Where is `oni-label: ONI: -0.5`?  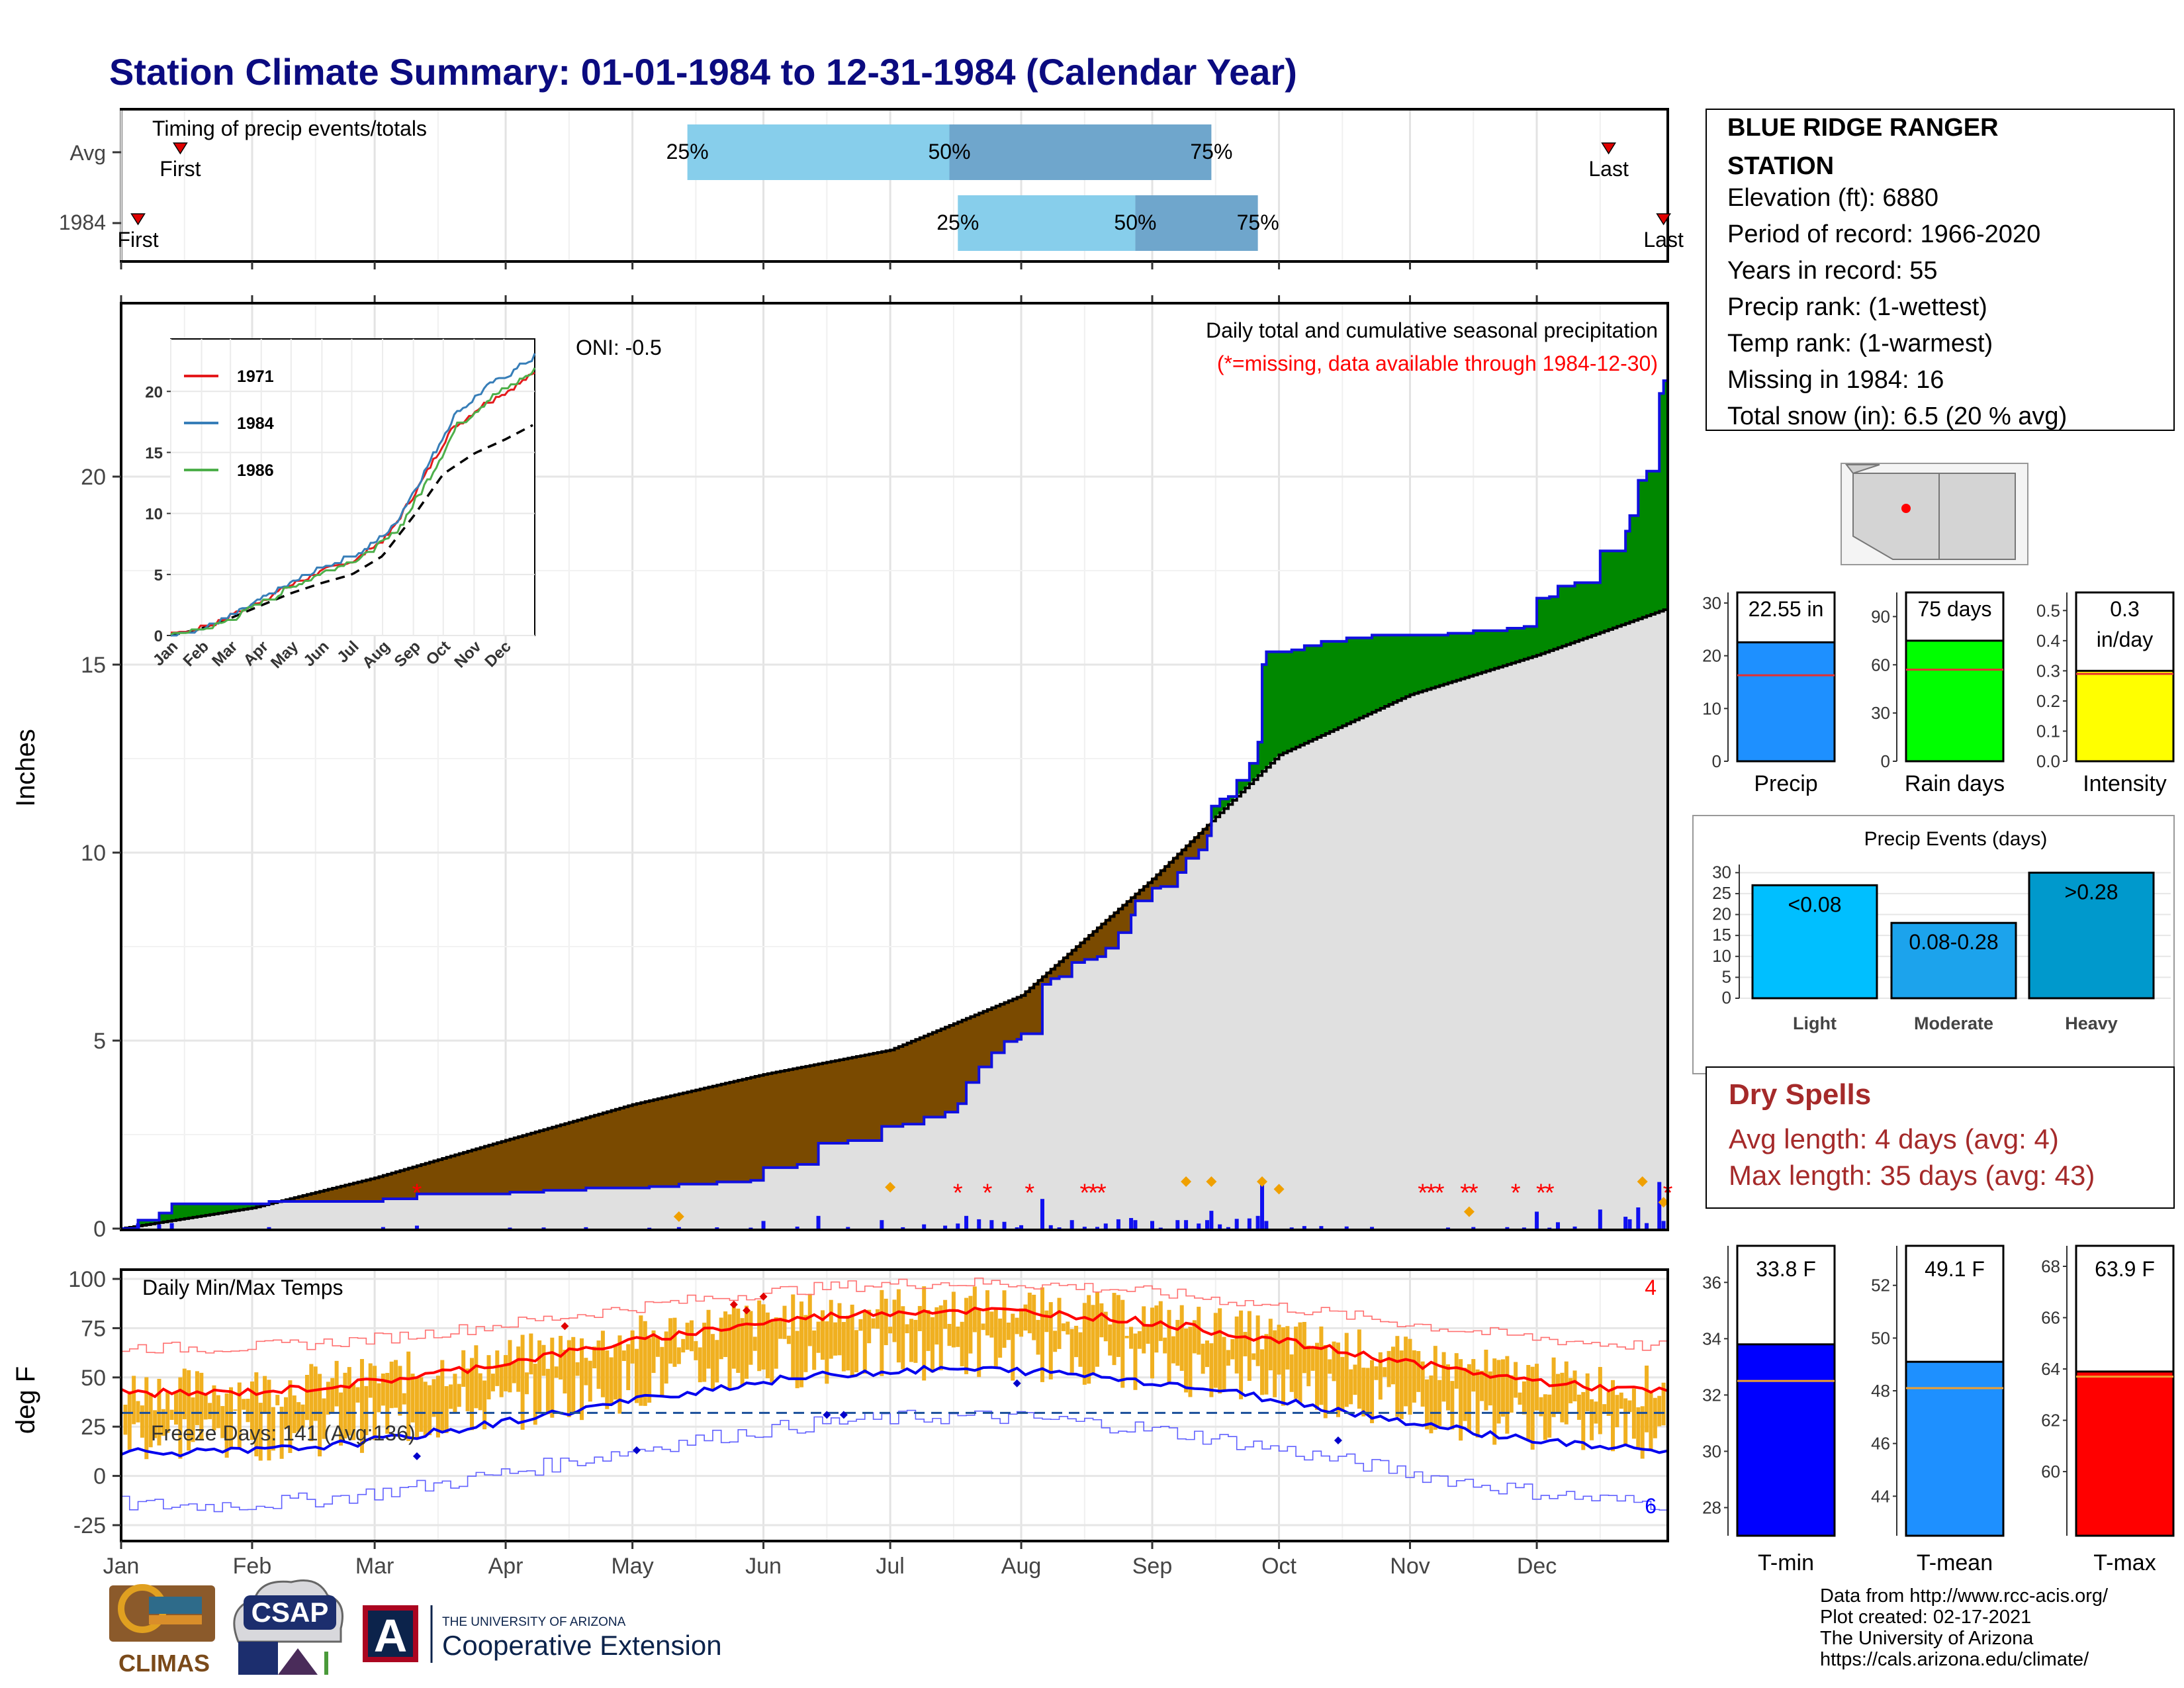 oni-label: ONI: -0.5 is located at coordinates (619, 347).